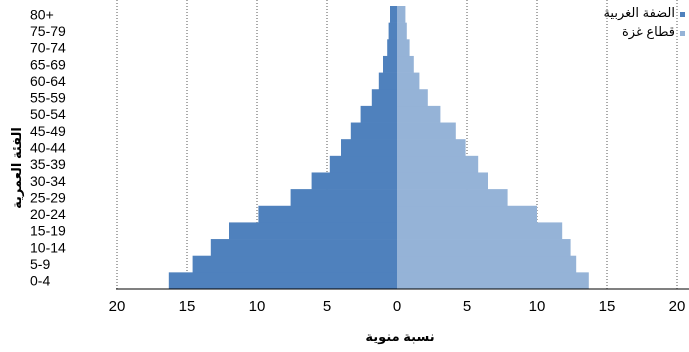 The image size is (689, 352). Describe the element at coordinates (48, 214) in the screenshot. I see `y-tick-label: 20-24` at that location.